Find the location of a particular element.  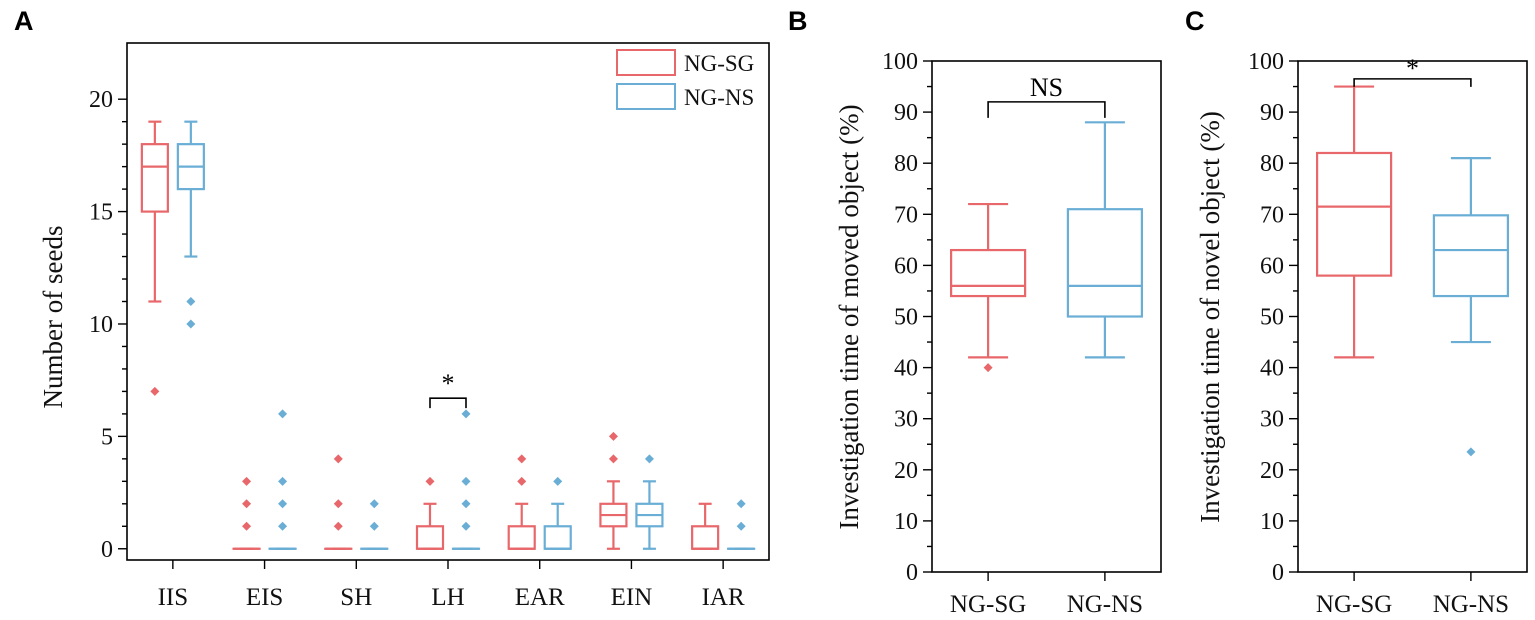

panel-b-y-ticks: 0 10 20 30 40 50 60 70 80 90 100 is located at coordinates (907, 317).